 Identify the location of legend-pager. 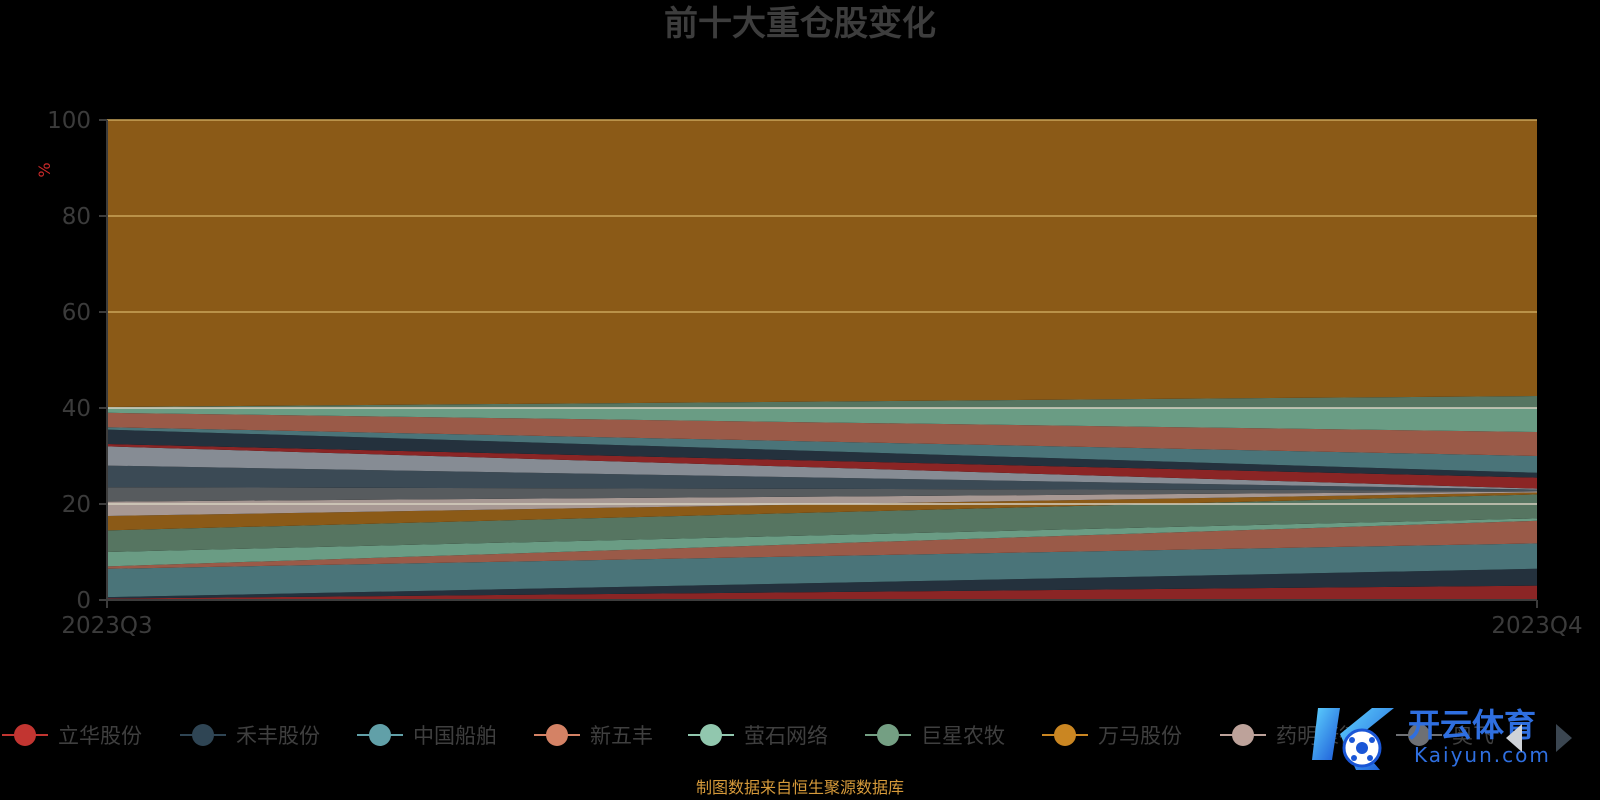
(1539, 738).